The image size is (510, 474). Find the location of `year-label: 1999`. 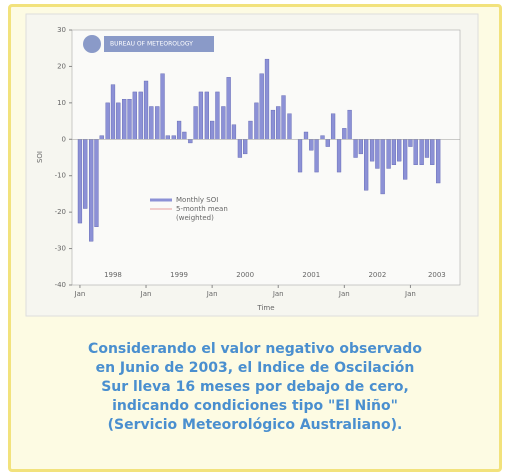

year-label: 1999 is located at coordinates (179, 275).